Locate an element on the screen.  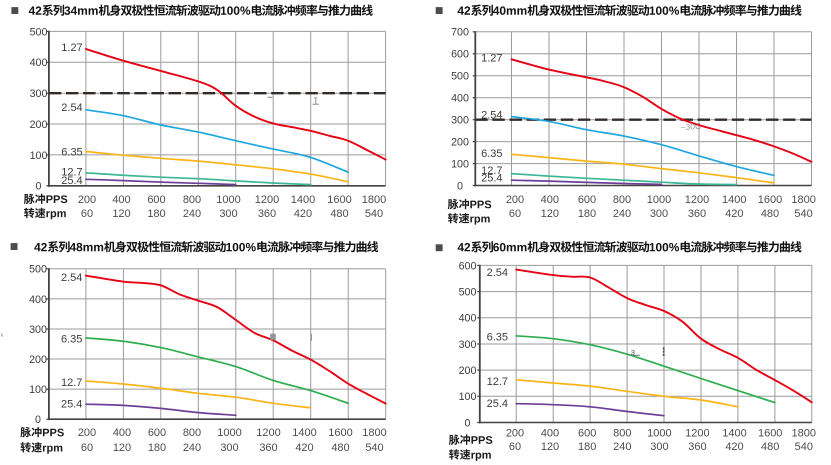
svg-text: 2.54 is located at coordinates (491, 116).